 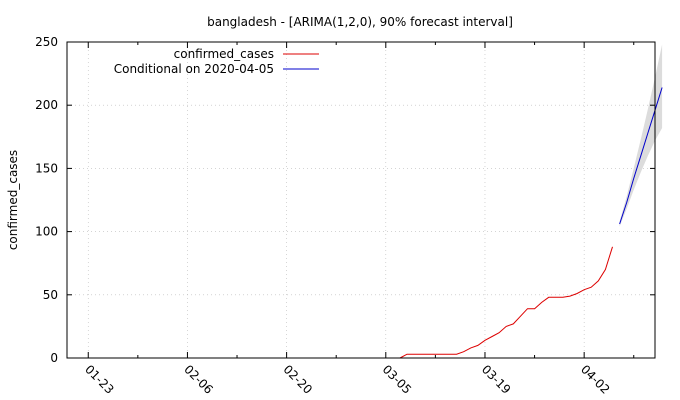 I want to click on x-tick-label: 02-06, so click(x=198, y=379).